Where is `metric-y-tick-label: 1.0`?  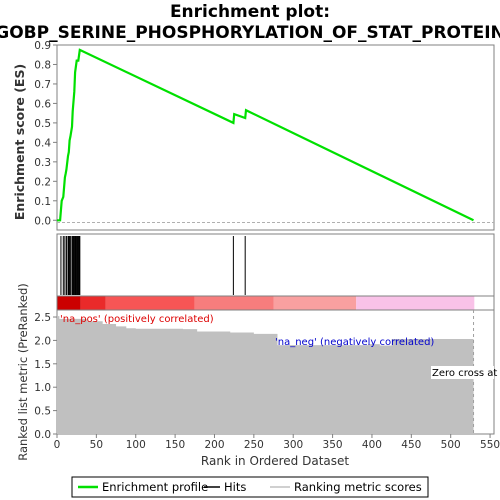
metric-y-tick-label: 1.0 is located at coordinates (42, 388).